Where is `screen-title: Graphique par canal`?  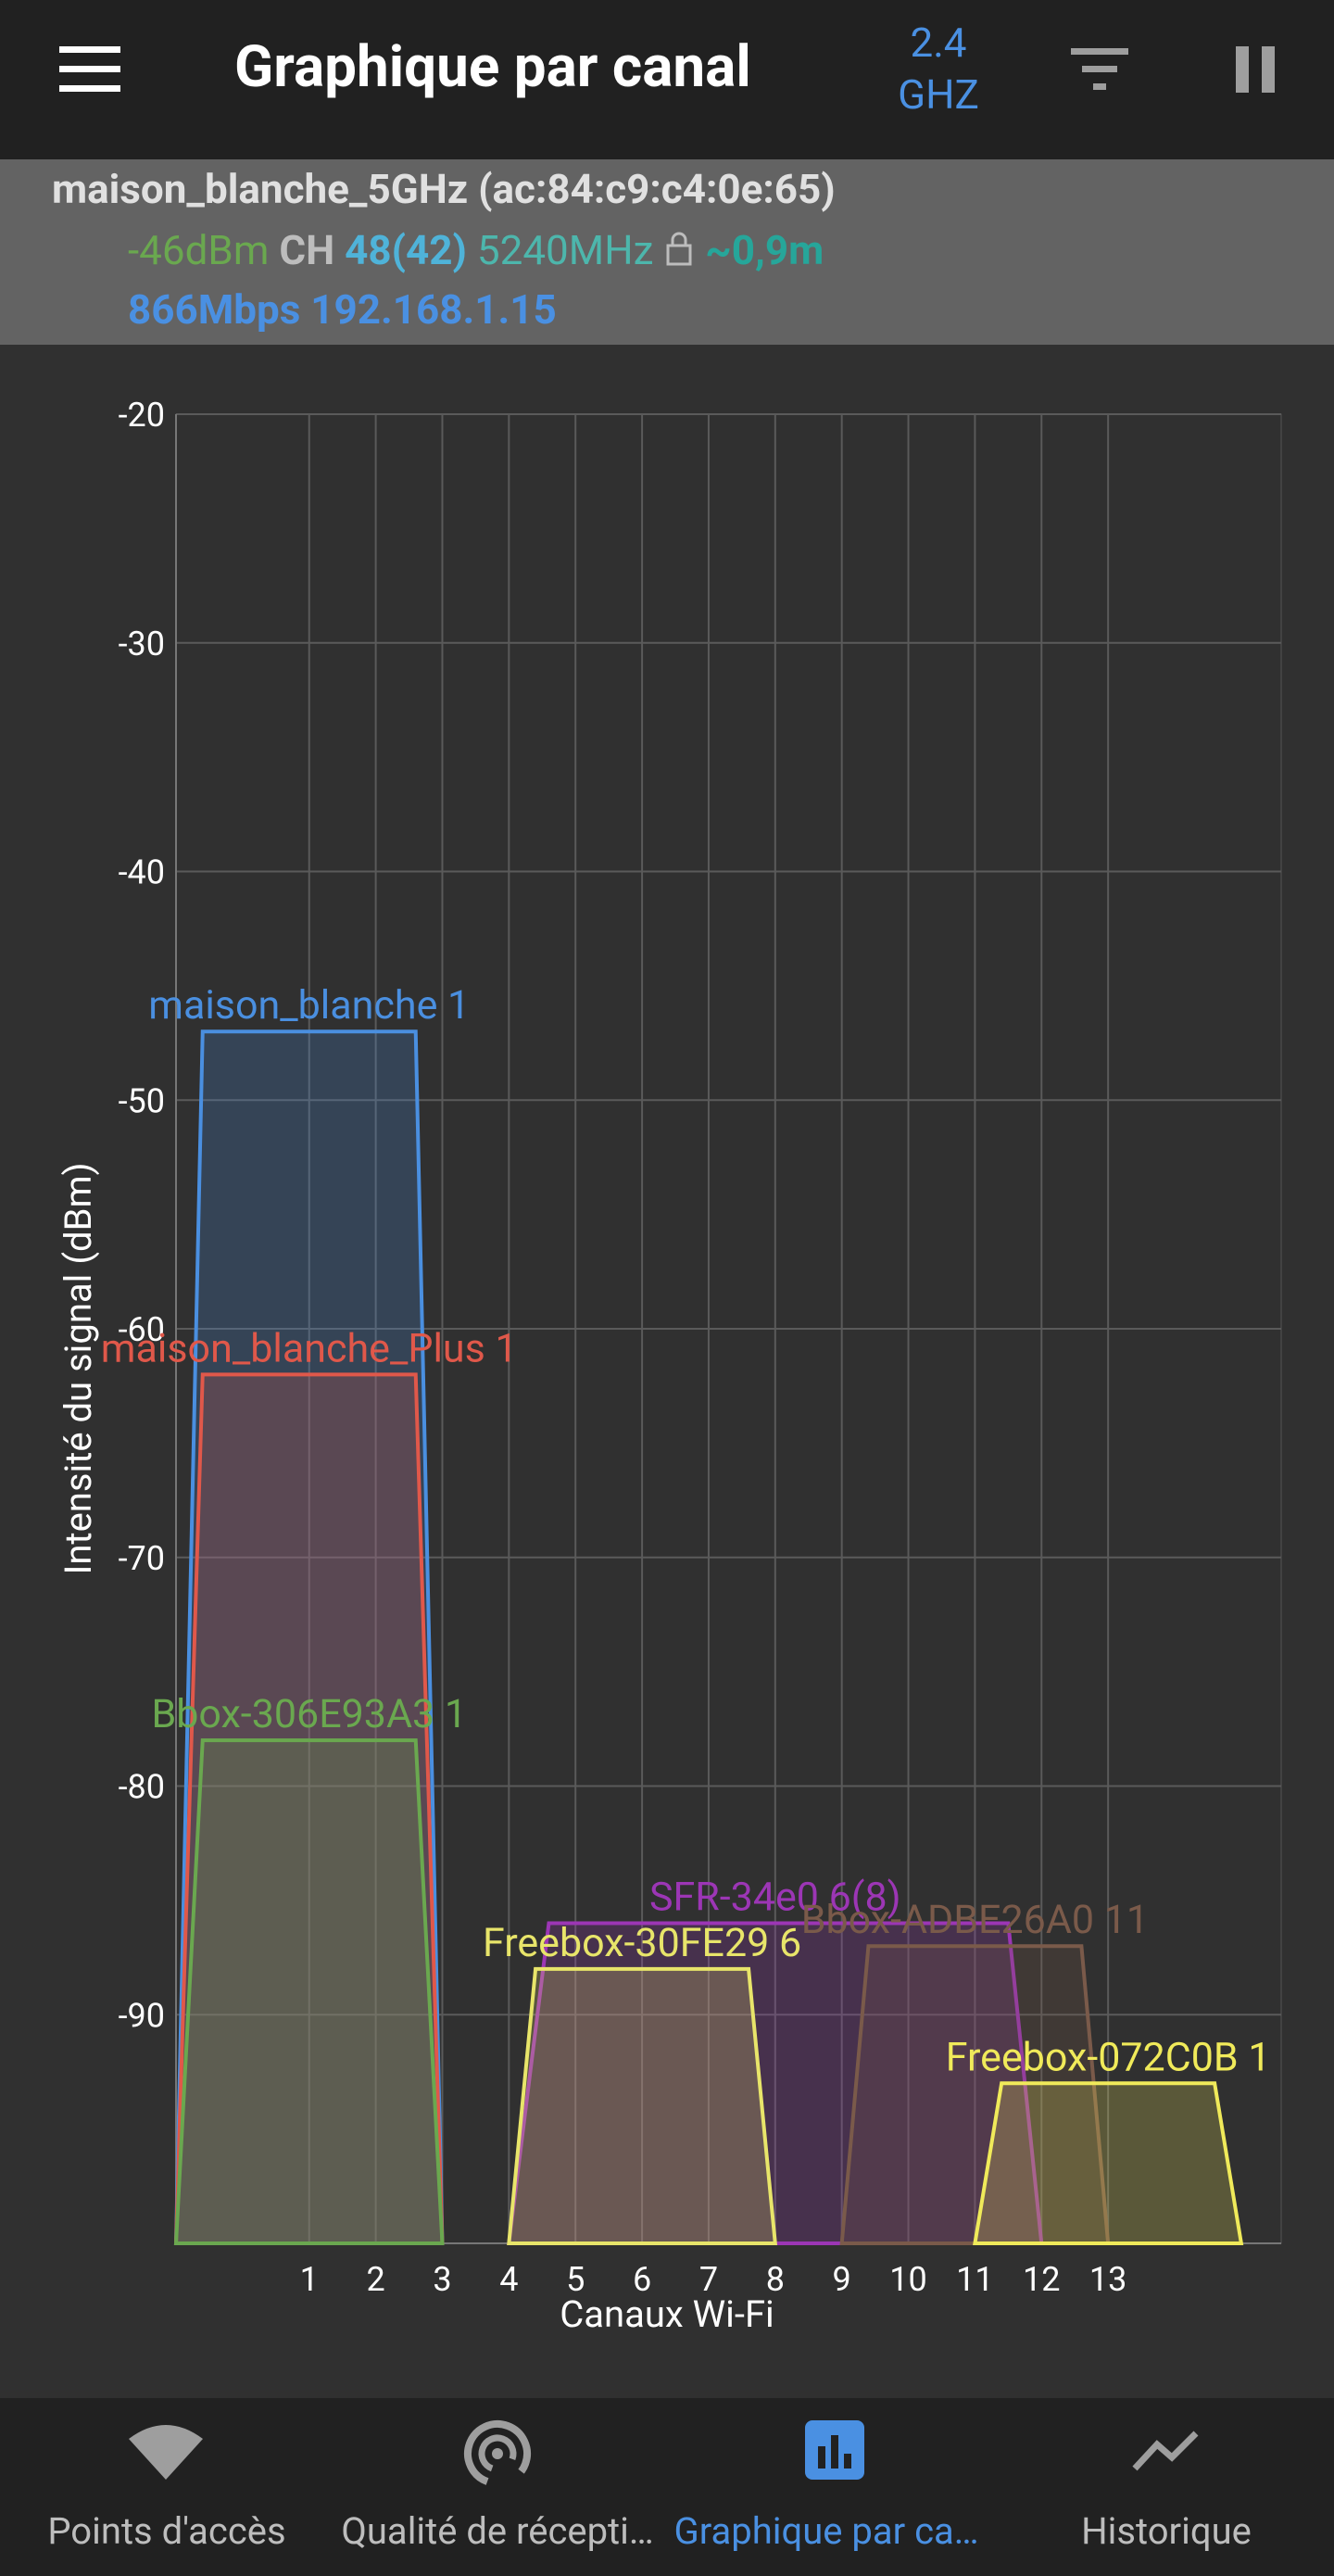 screen-title: Graphique par canal is located at coordinates (493, 67).